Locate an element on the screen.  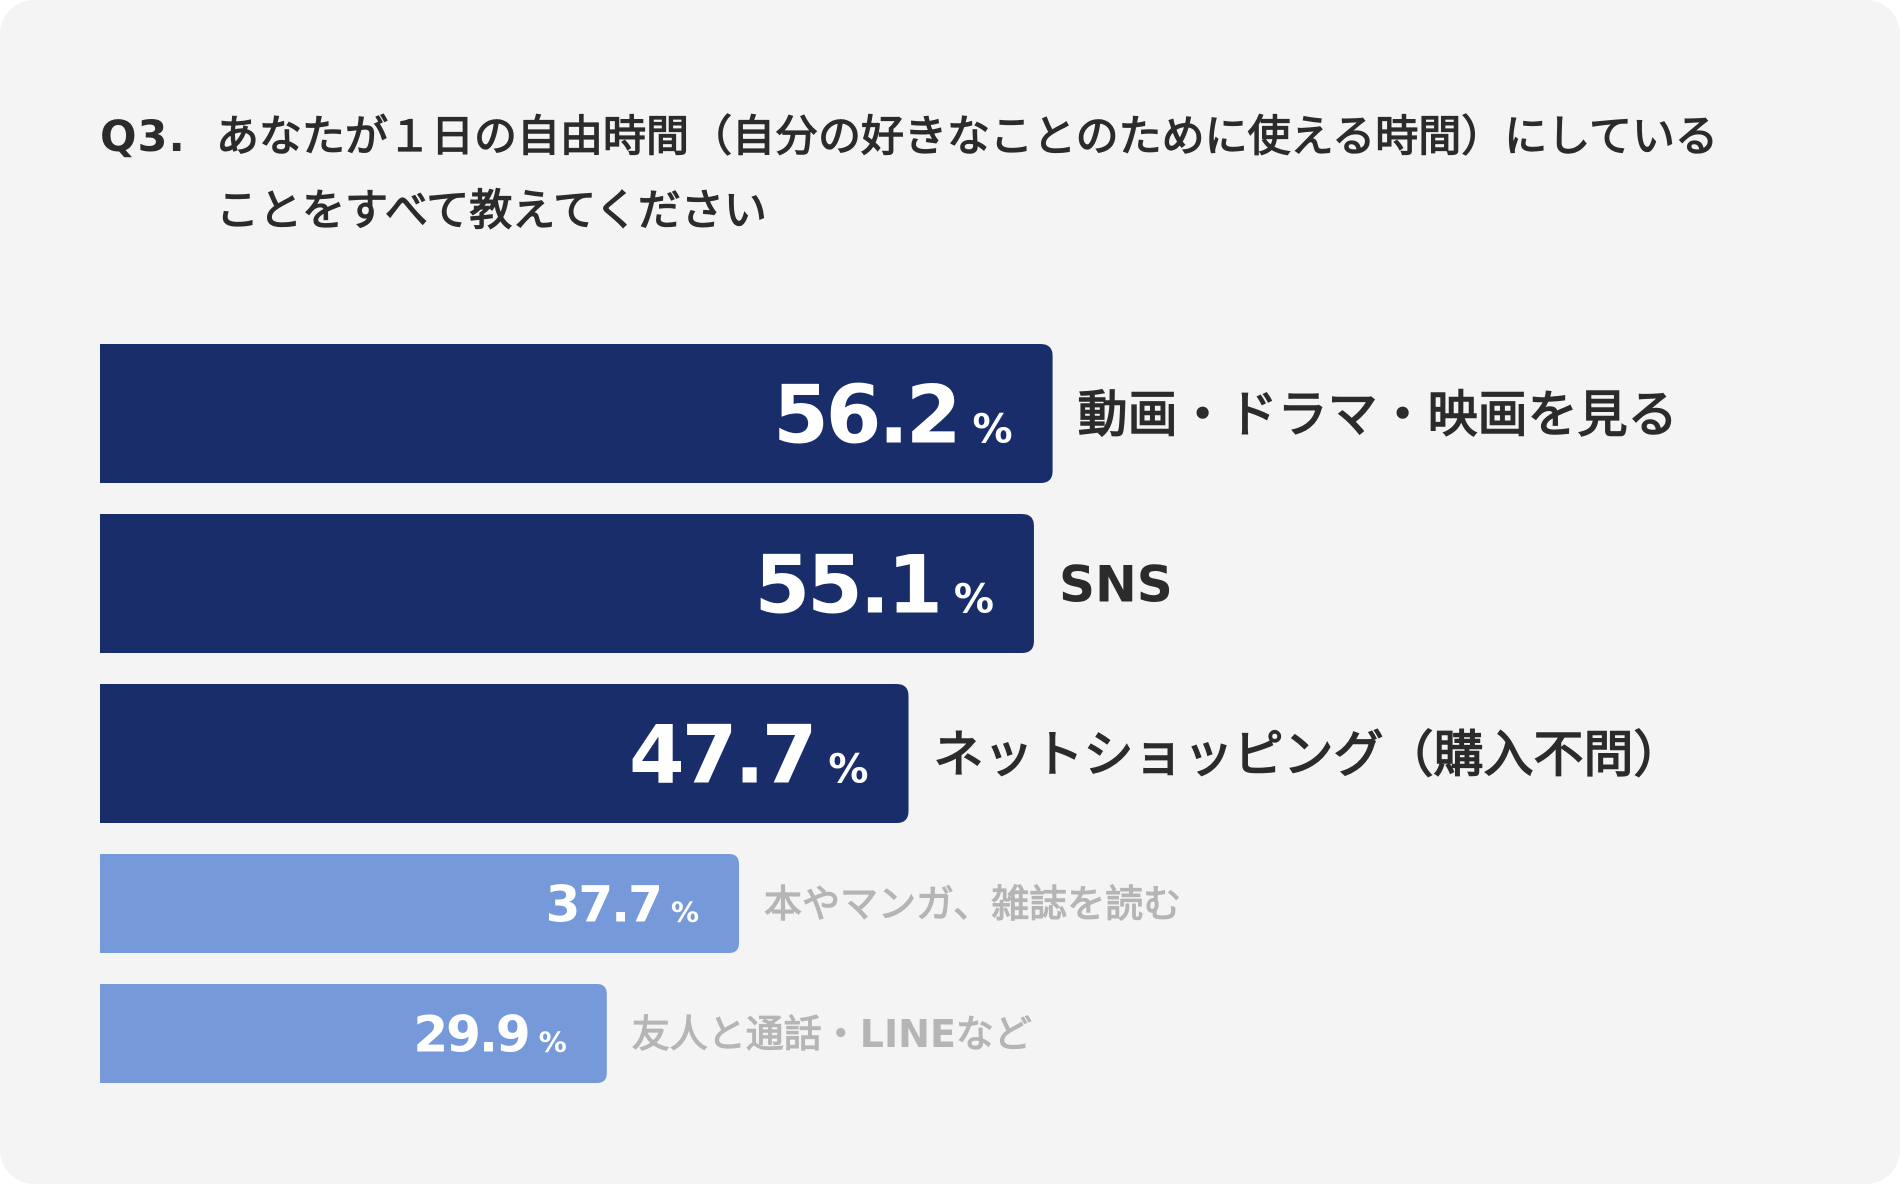
value-label: 55.1% is located at coordinates (873, 584).